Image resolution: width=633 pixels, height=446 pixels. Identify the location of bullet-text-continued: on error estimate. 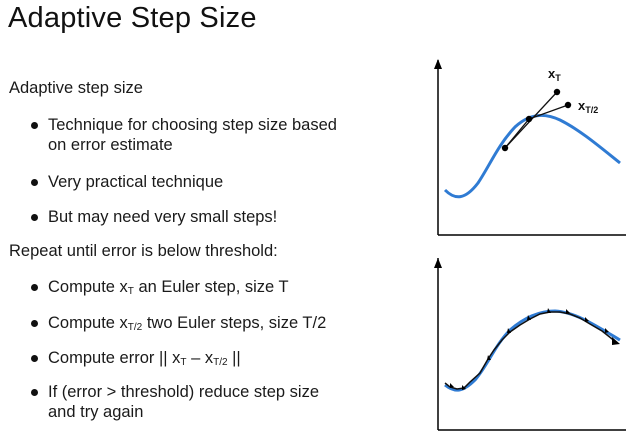
(110, 145).